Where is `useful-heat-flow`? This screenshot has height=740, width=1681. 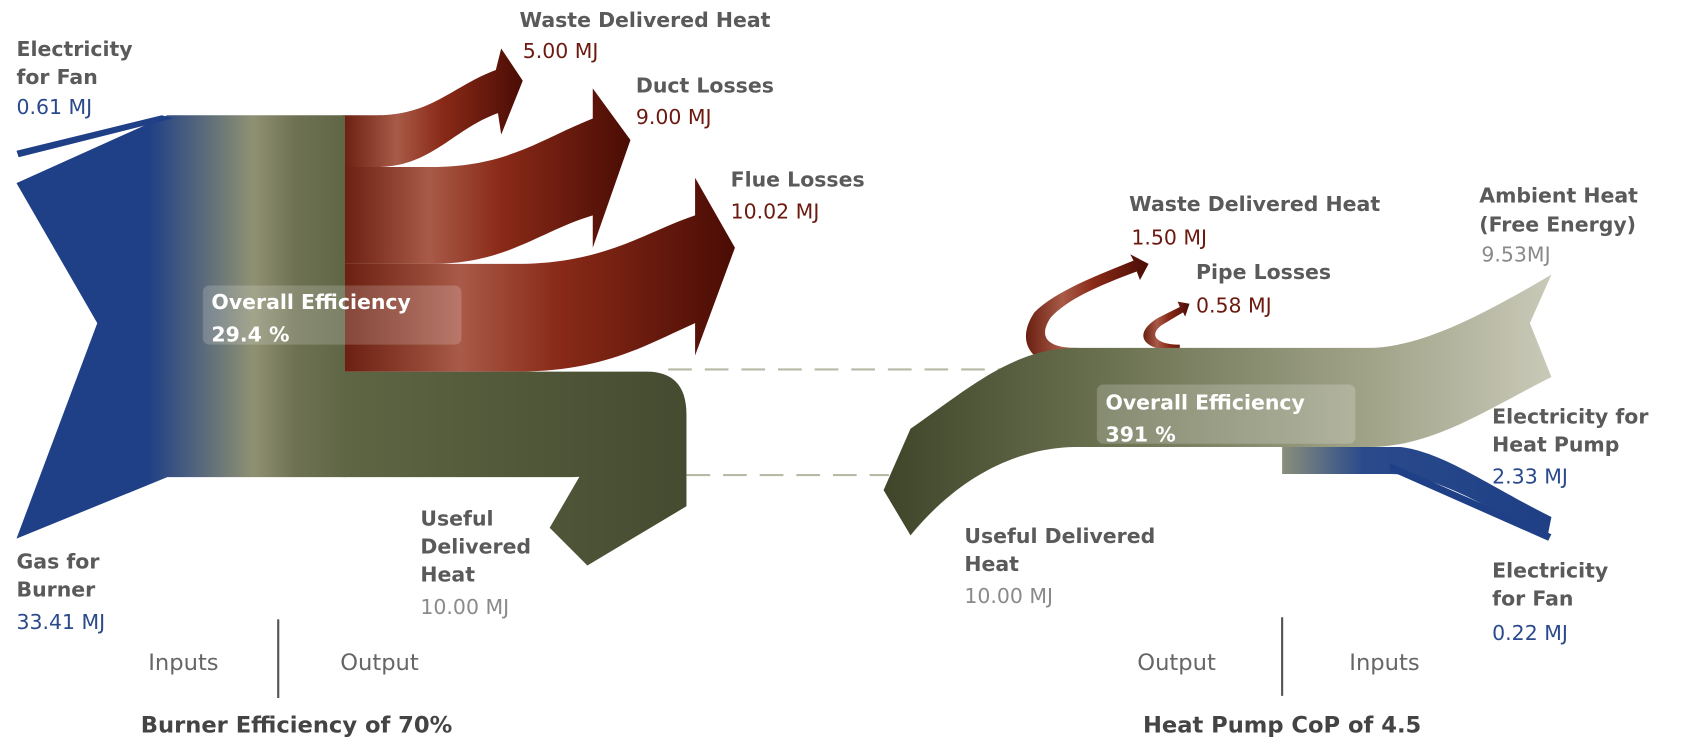
useful-heat-flow is located at coordinates (514, 468).